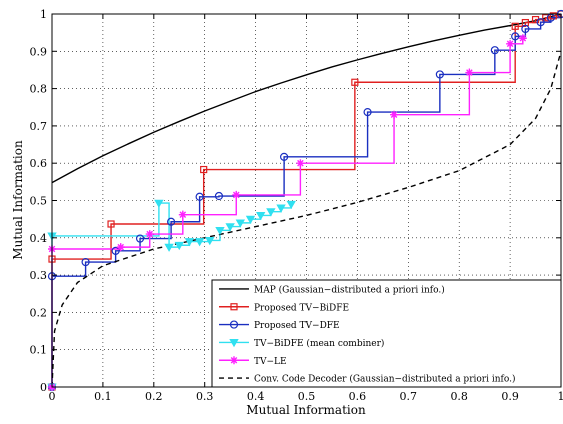 The image size is (563, 424). Describe the element at coordinates (52, 396) in the screenshot. I see `x-tick-label: 0` at that location.